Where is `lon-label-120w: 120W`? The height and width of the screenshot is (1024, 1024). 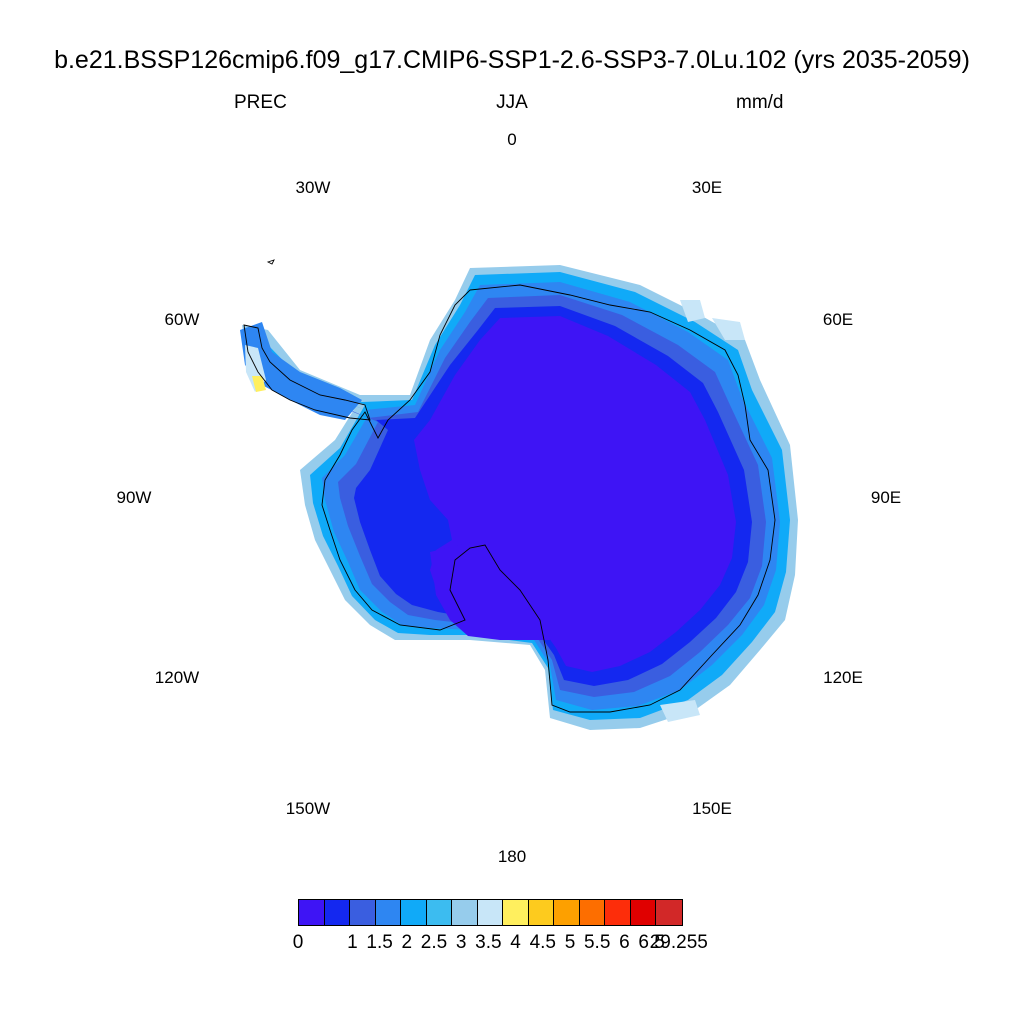
lon-label-120w: 120W is located at coordinates (177, 677).